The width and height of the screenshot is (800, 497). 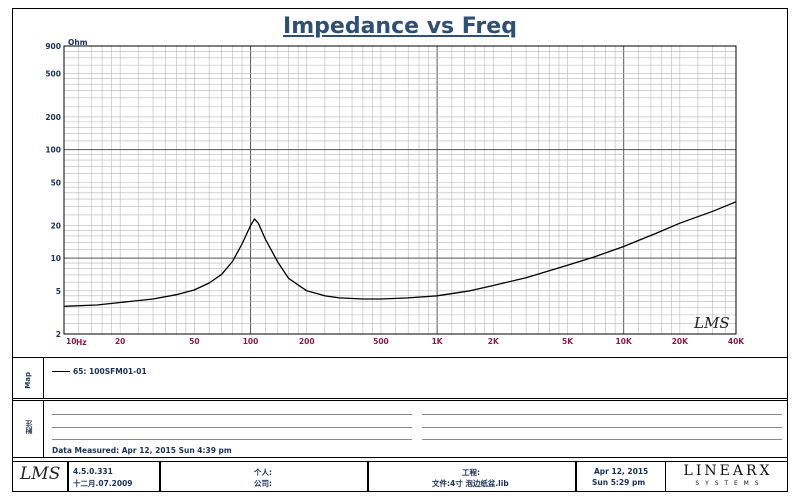 What do you see at coordinates (58, 291) in the screenshot?
I see `y-tick-label: 5` at bounding box center [58, 291].